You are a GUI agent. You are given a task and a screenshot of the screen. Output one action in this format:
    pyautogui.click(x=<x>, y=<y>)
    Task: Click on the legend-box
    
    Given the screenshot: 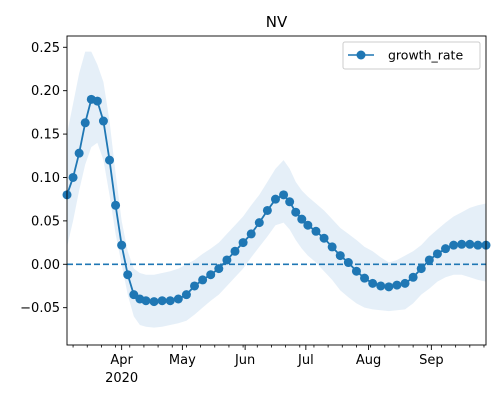 What is the action you would take?
    pyautogui.click(x=411, y=55)
    